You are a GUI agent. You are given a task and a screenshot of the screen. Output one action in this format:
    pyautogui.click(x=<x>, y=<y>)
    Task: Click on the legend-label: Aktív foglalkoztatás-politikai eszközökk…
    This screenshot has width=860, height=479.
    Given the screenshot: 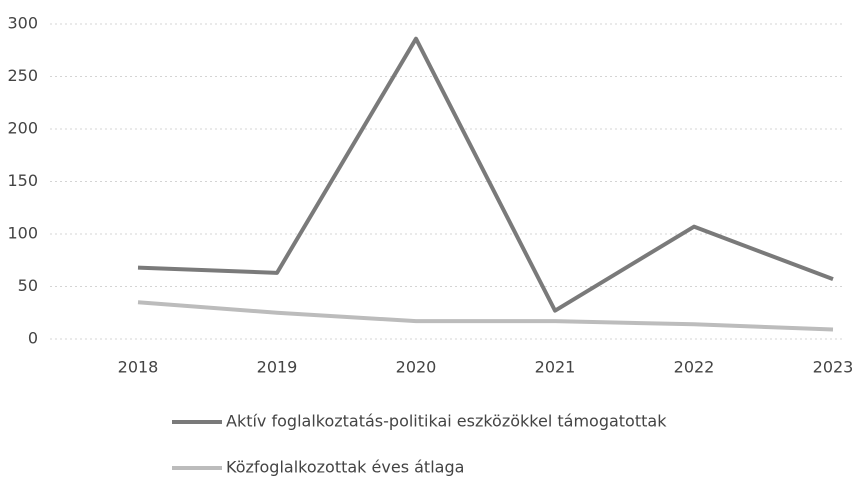 What is the action you would take?
    pyautogui.click(x=446, y=421)
    